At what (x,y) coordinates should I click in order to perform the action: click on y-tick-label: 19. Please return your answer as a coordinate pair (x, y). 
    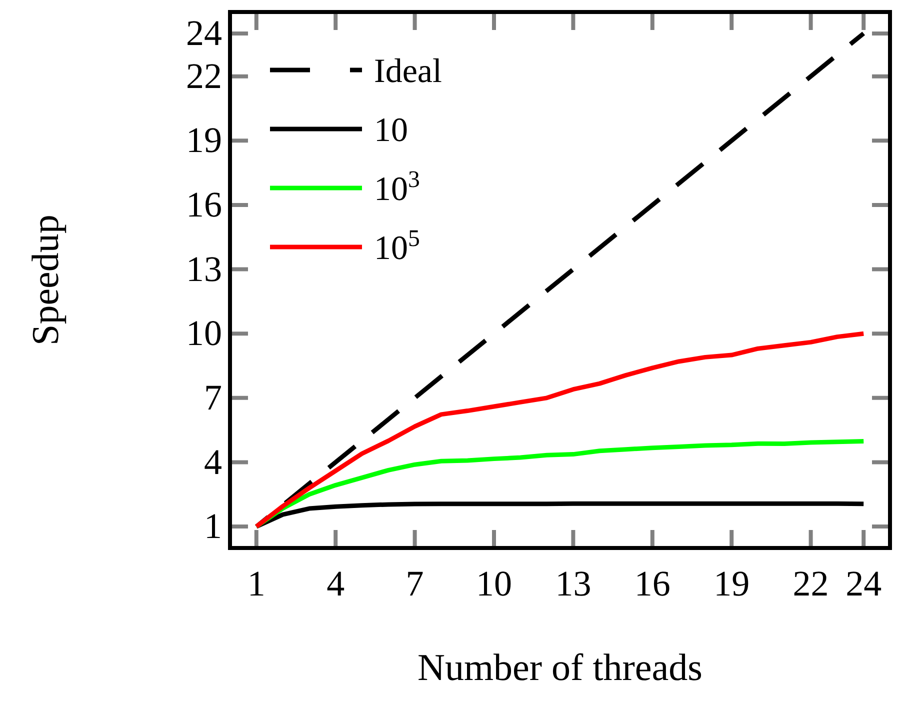
    Looking at the image, I should click on (204, 140).